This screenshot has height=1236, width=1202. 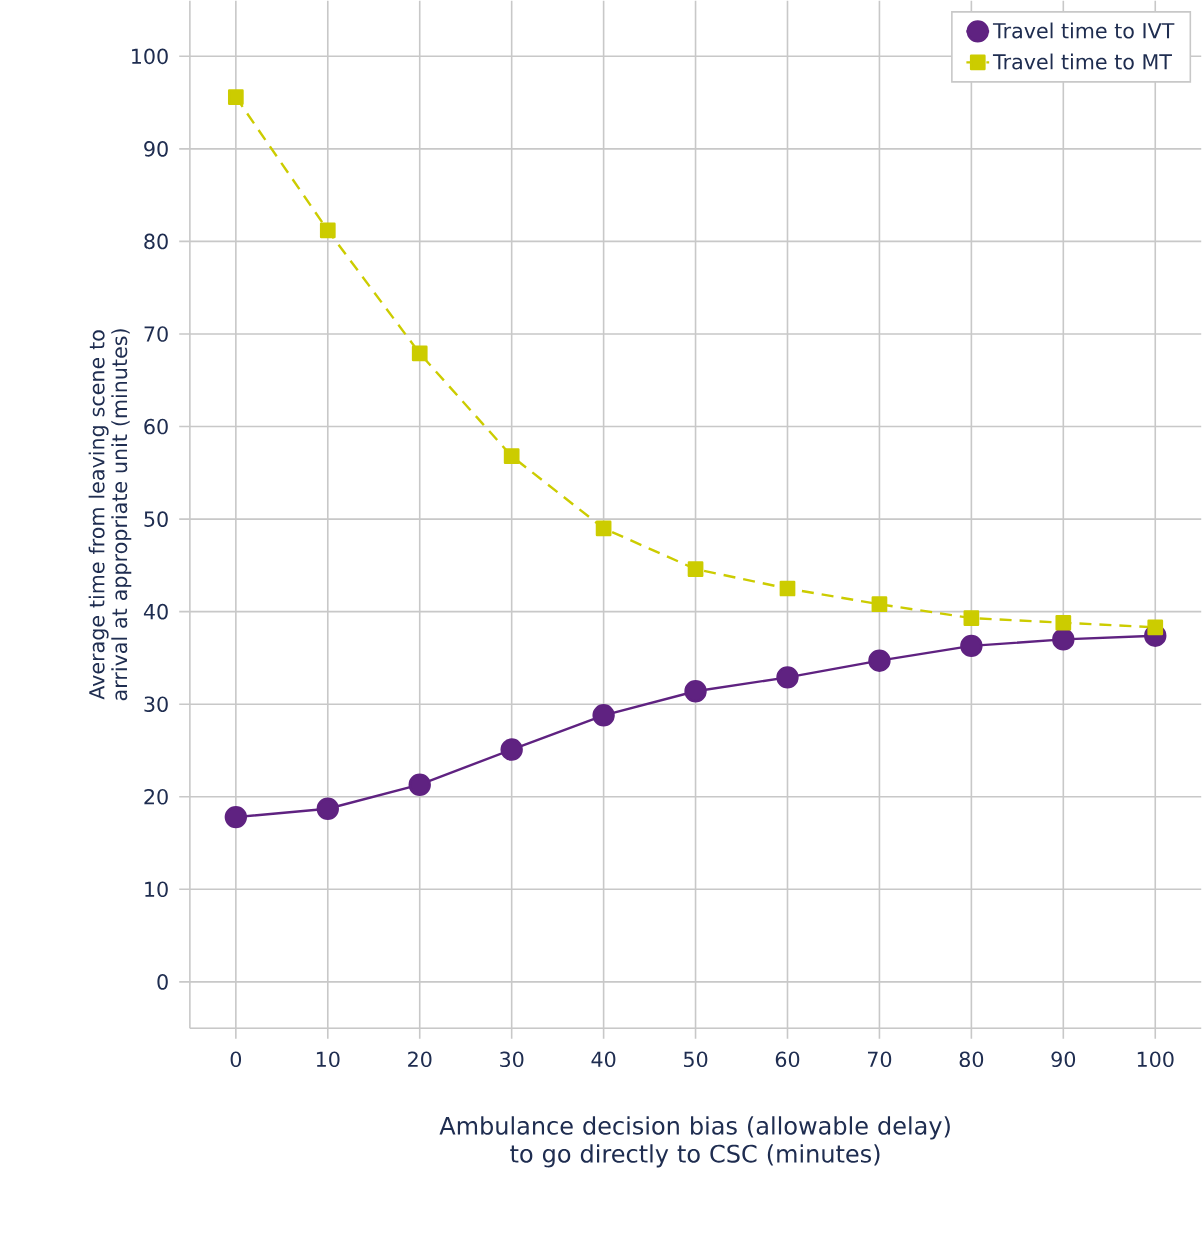 What do you see at coordinates (156, 704) in the screenshot?
I see `y-tick-label: 30` at bounding box center [156, 704].